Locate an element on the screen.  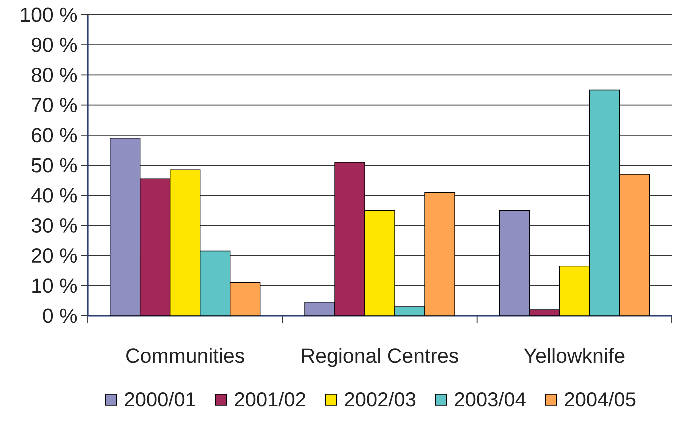
y-tick-label: 60 % is located at coordinates (55, 135).